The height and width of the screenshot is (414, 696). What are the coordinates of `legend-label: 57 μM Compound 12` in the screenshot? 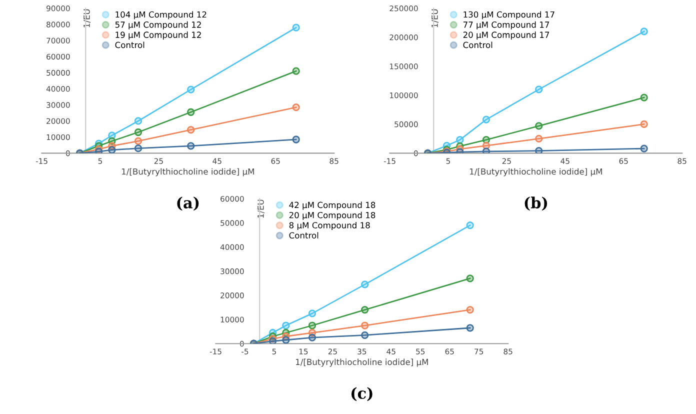 It's located at (158, 25).